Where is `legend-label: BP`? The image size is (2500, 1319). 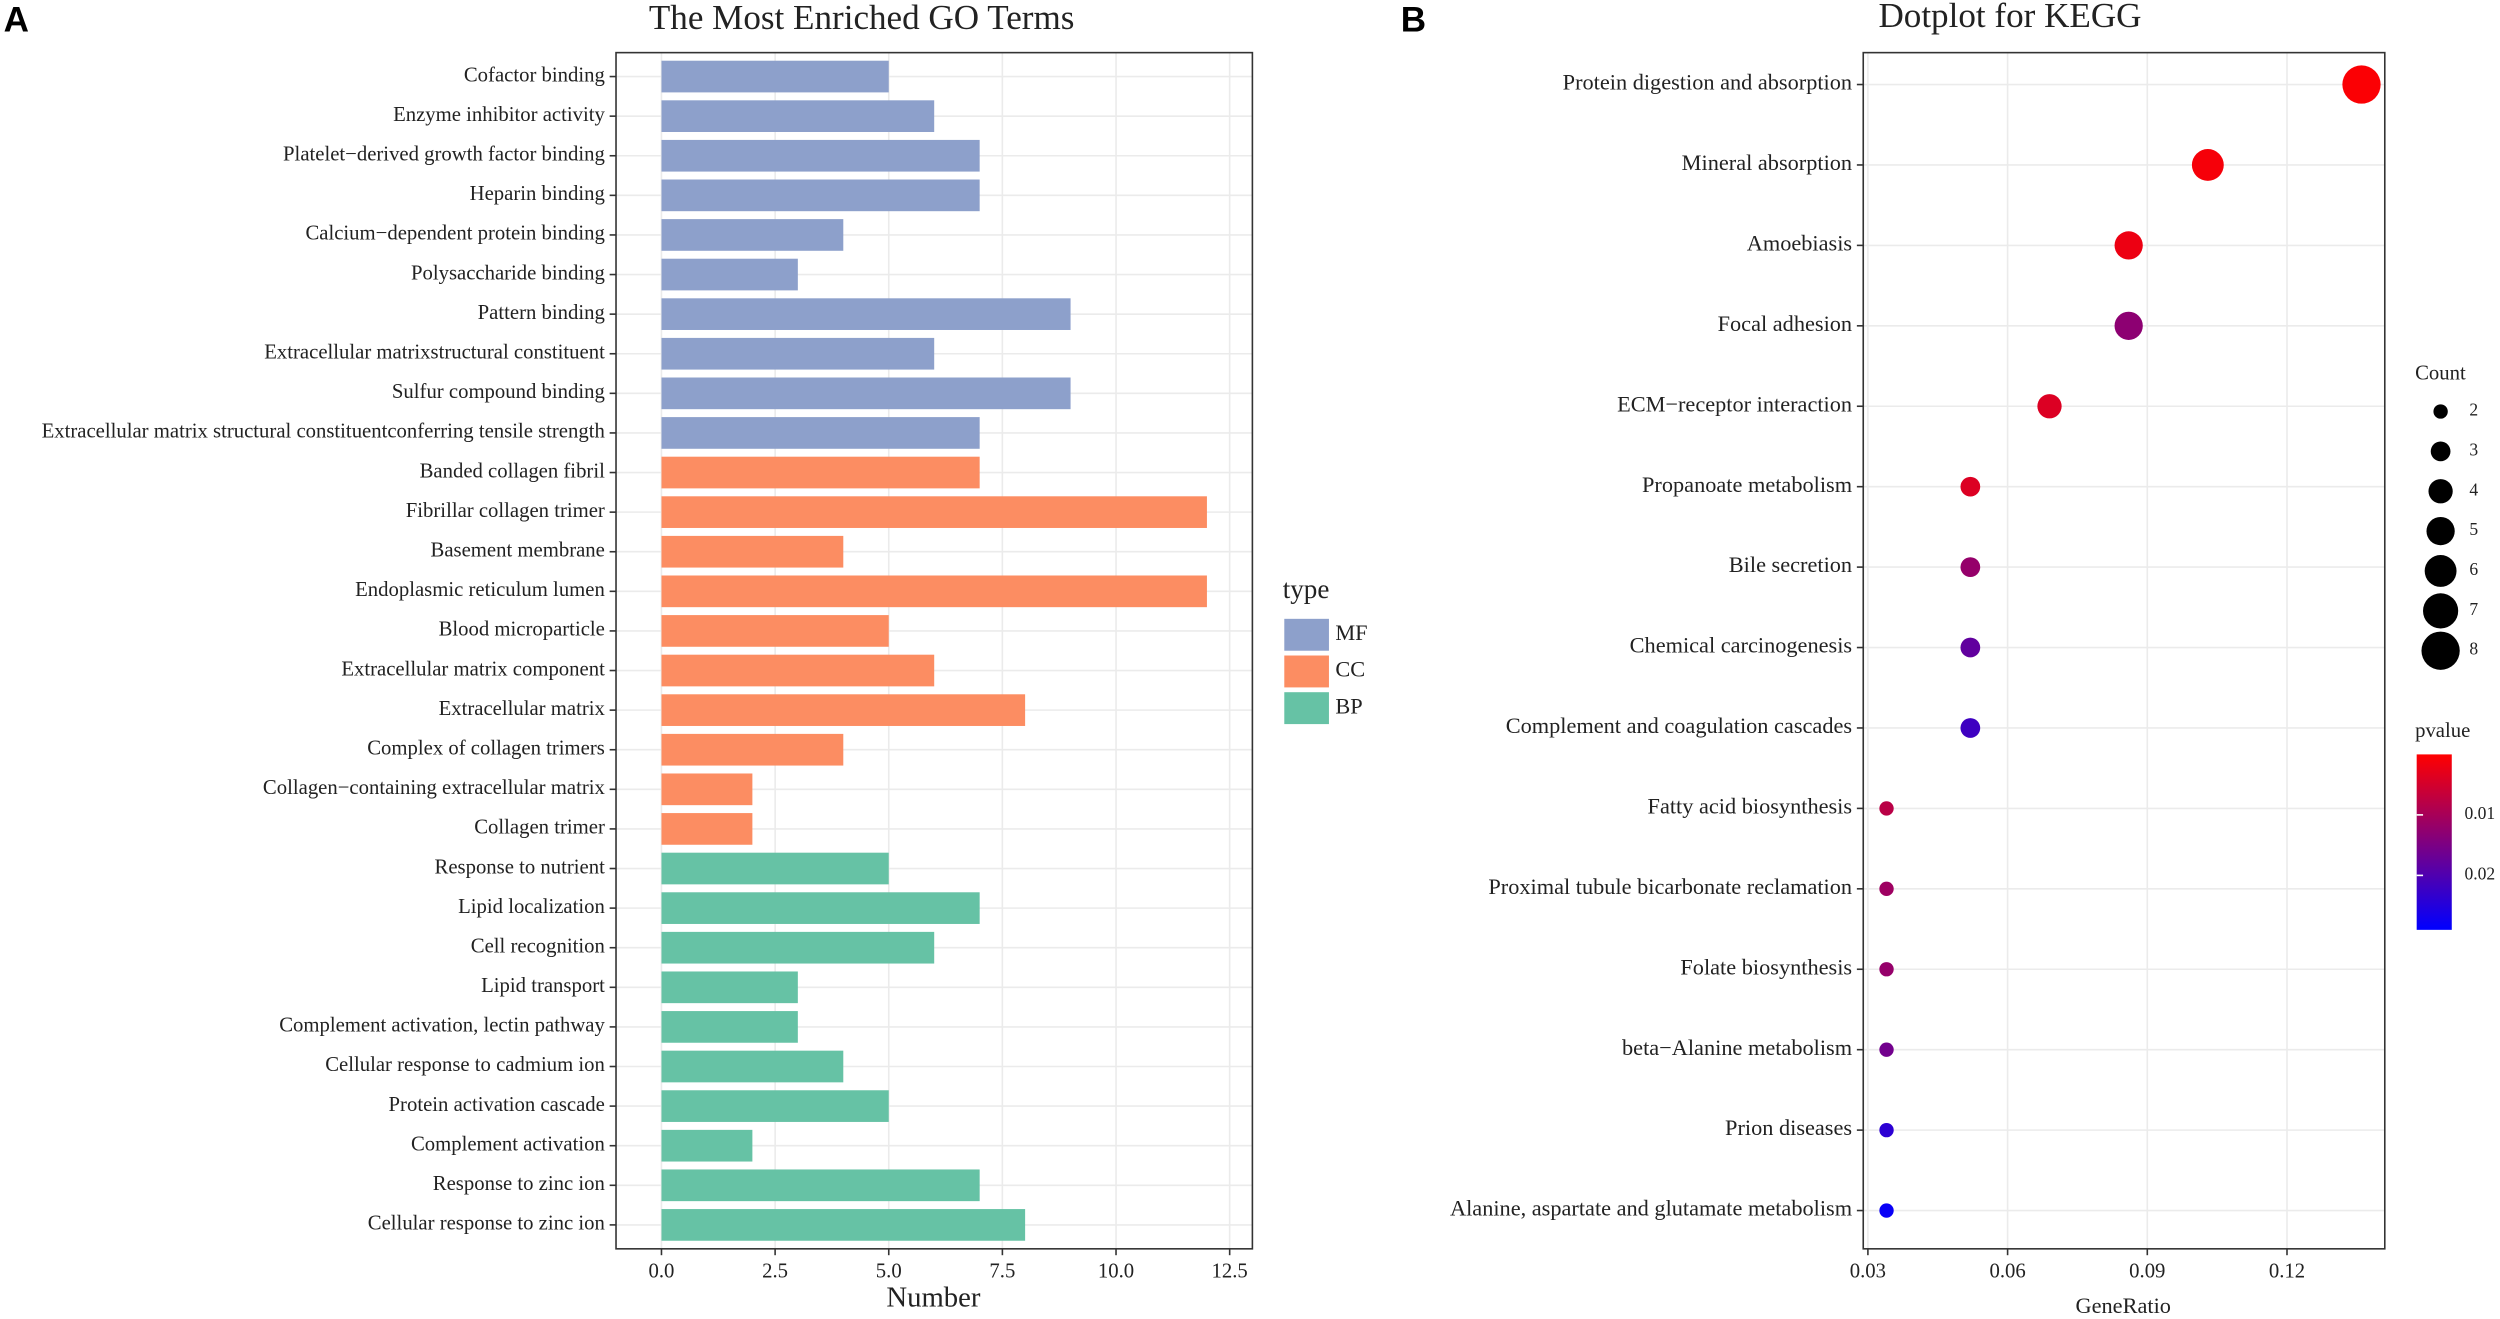
legend-label: BP is located at coordinates (1348, 705).